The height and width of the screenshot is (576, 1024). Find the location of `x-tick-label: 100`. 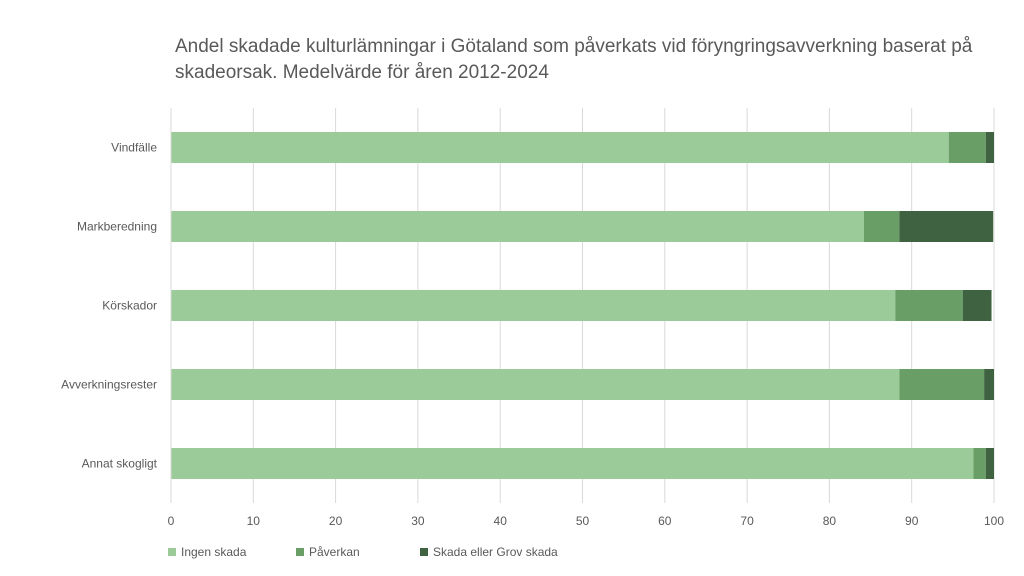

x-tick-label: 100 is located at coordinates (994, 521).